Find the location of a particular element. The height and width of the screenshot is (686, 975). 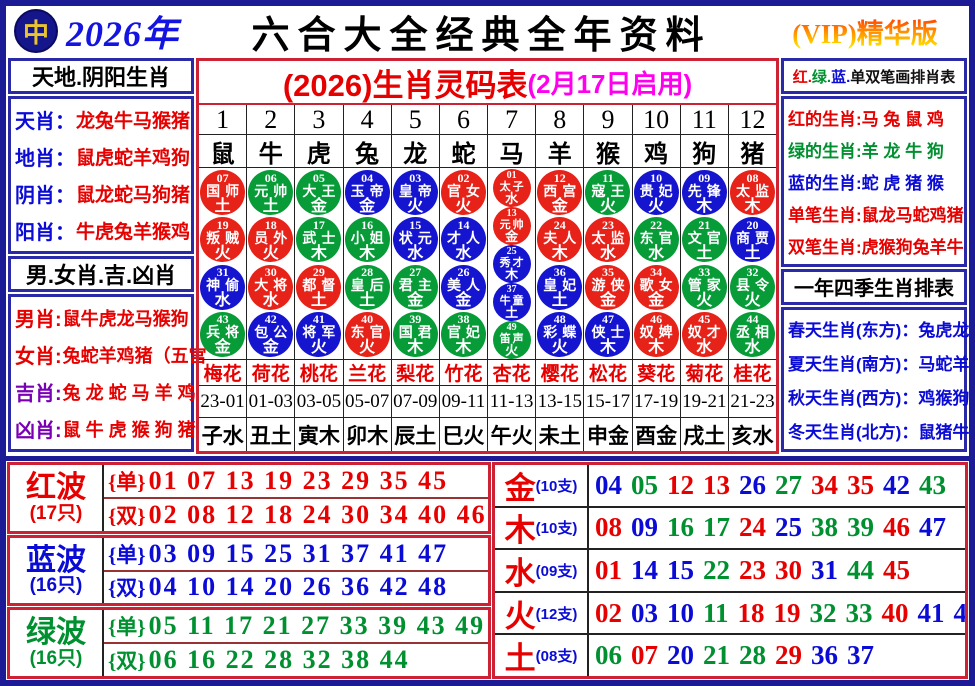

zodiac-circle: 04 玉帝金 is located at coordinates (367, 193).